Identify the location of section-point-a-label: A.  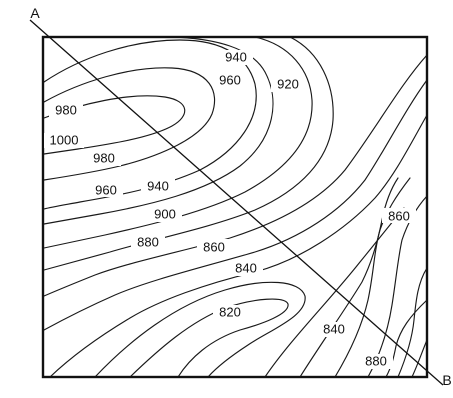
(35, 13).